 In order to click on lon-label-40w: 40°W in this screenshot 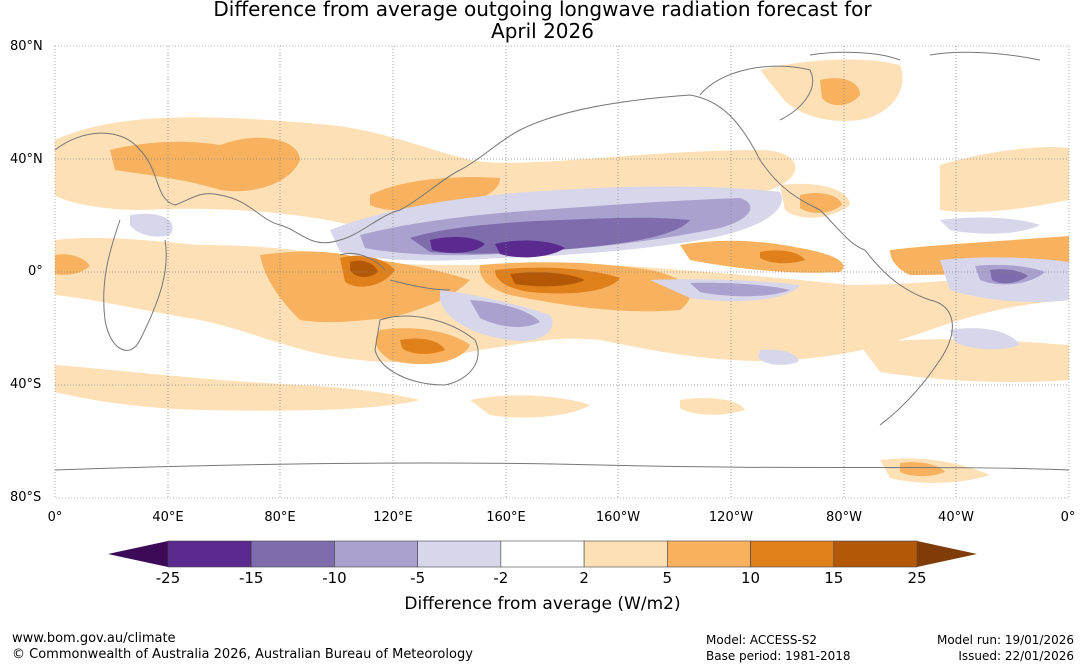, I will do `click(956, 517)`.